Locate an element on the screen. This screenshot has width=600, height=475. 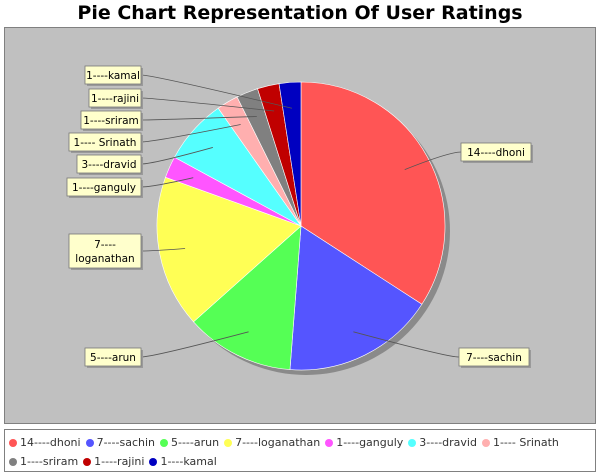
slice-label-7: 1---- Srinath is located at coordinates (105, 143).